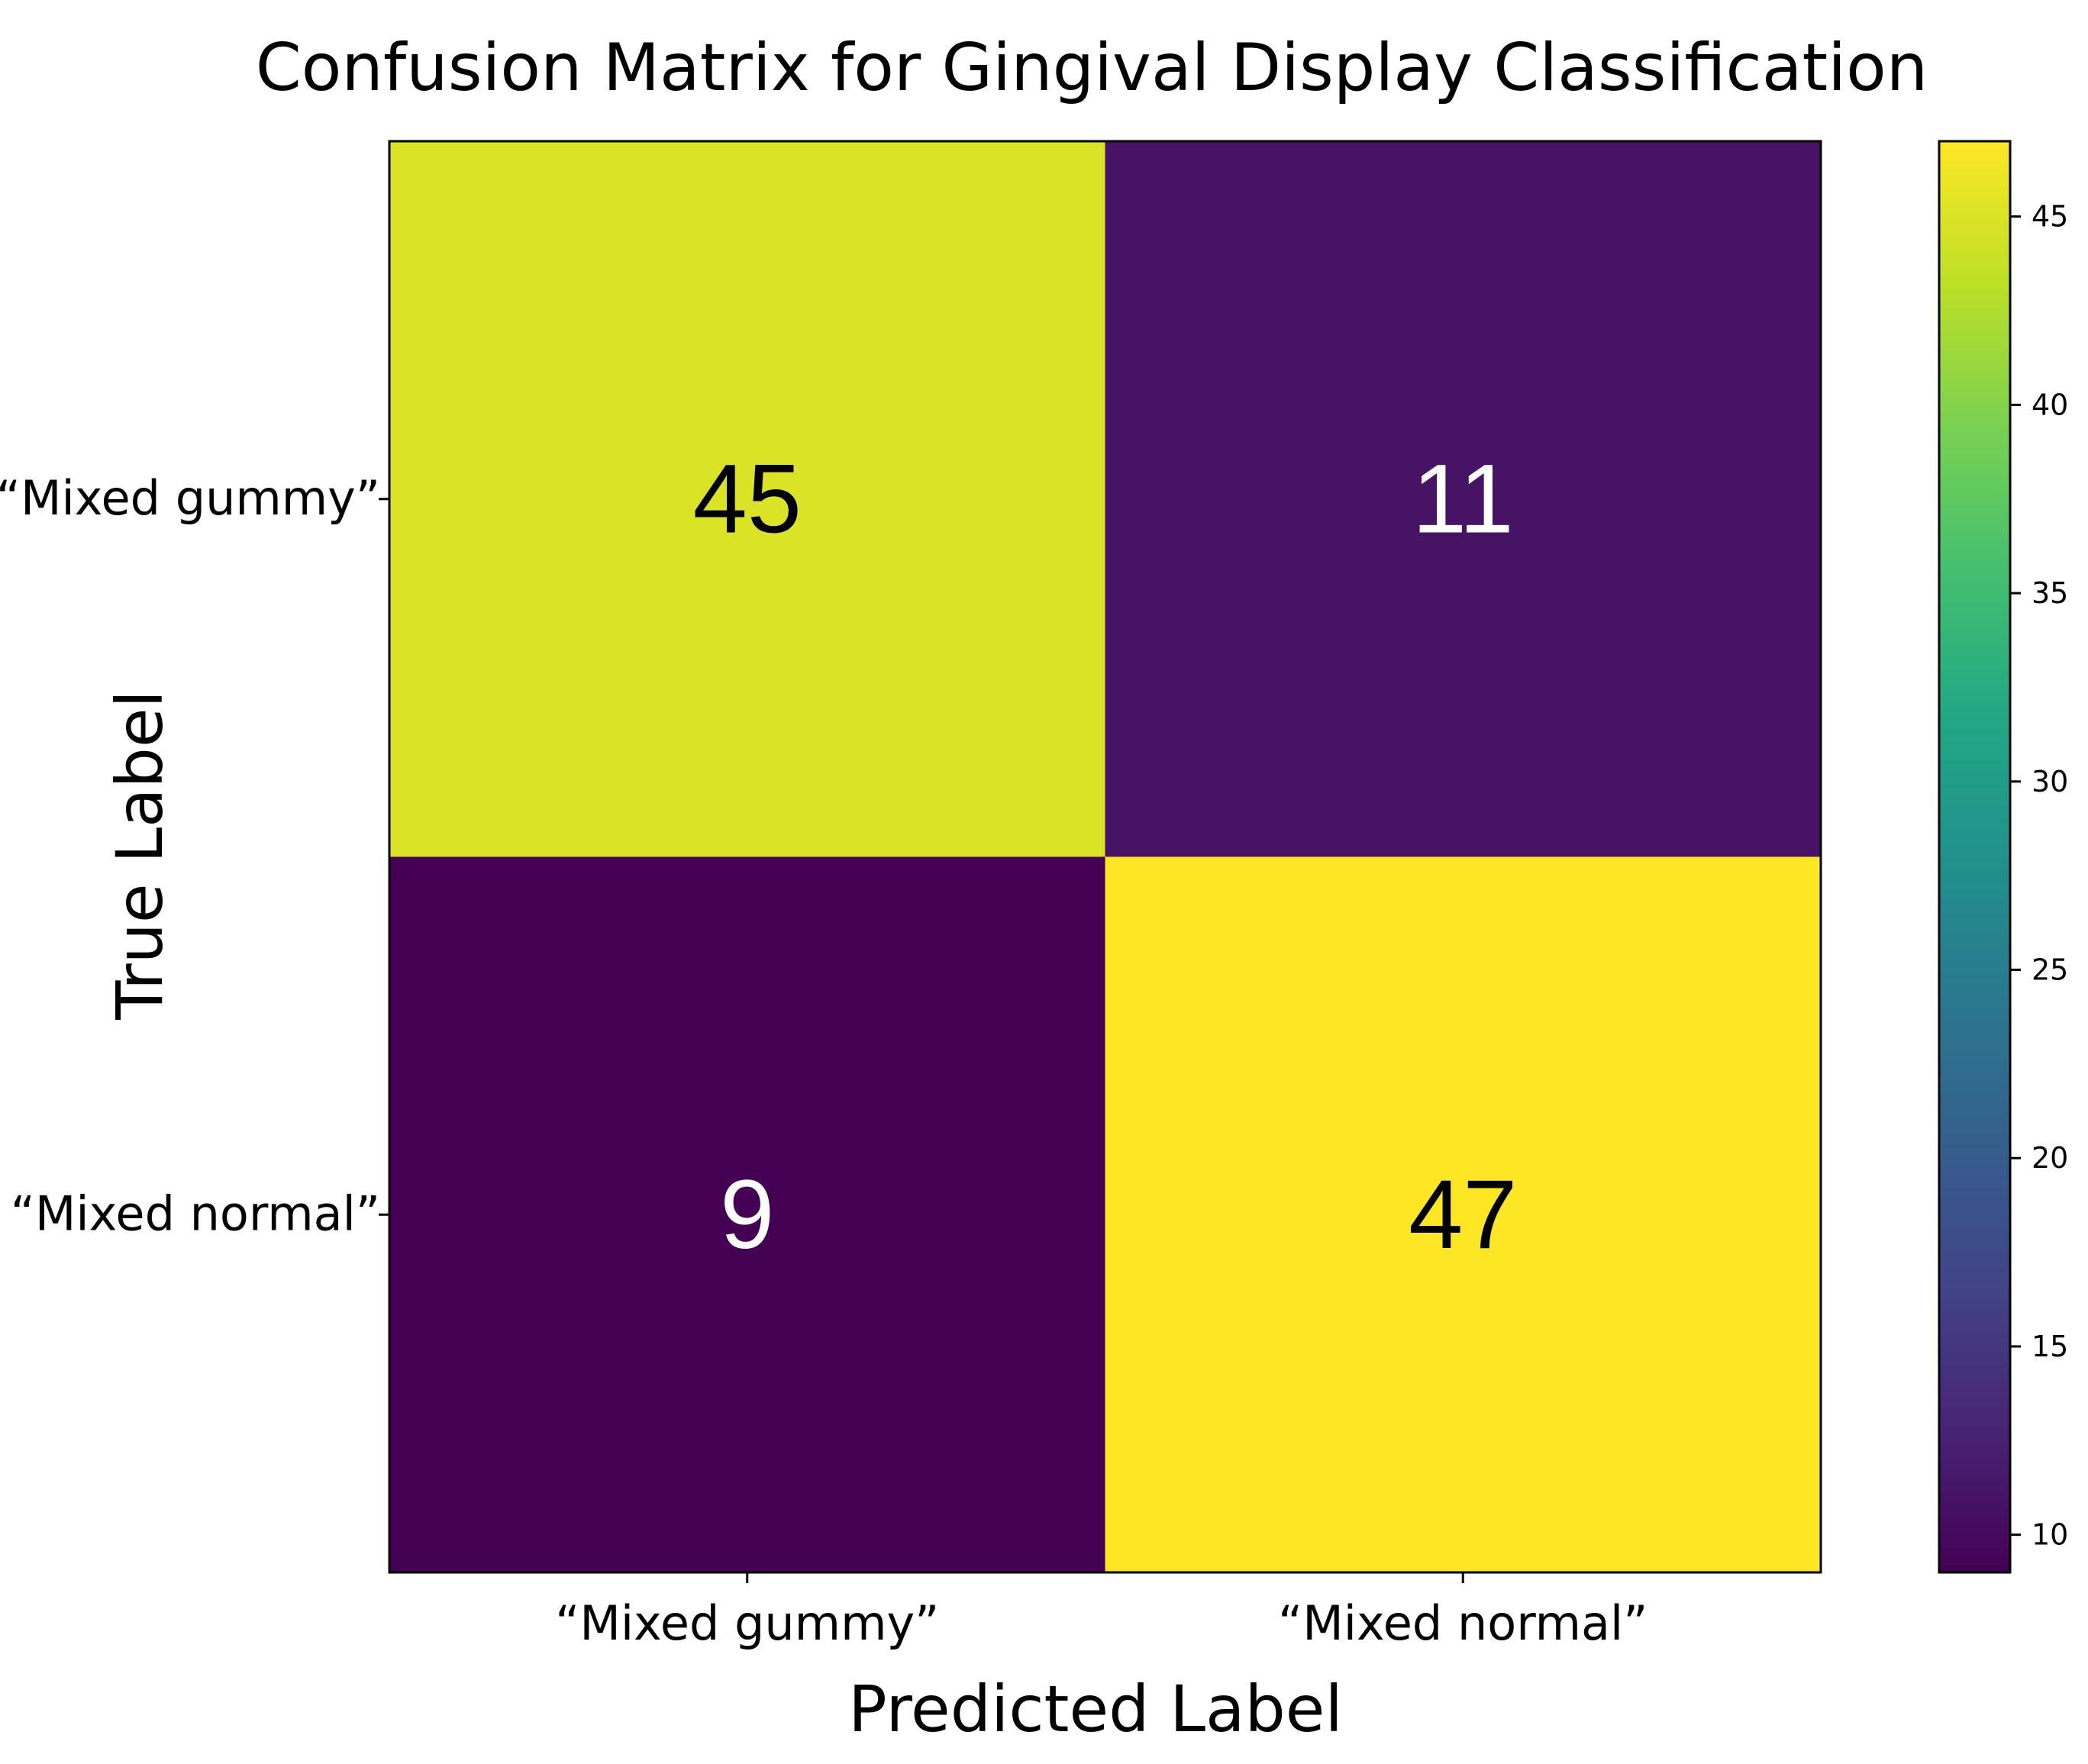 The height and width of the screenshot is (1764, 2088). What do you see at coordinates (190, 498) in the screenshot?
I see `y-tick-label: “Mixed gummy”` at bounding box center [190, 498].